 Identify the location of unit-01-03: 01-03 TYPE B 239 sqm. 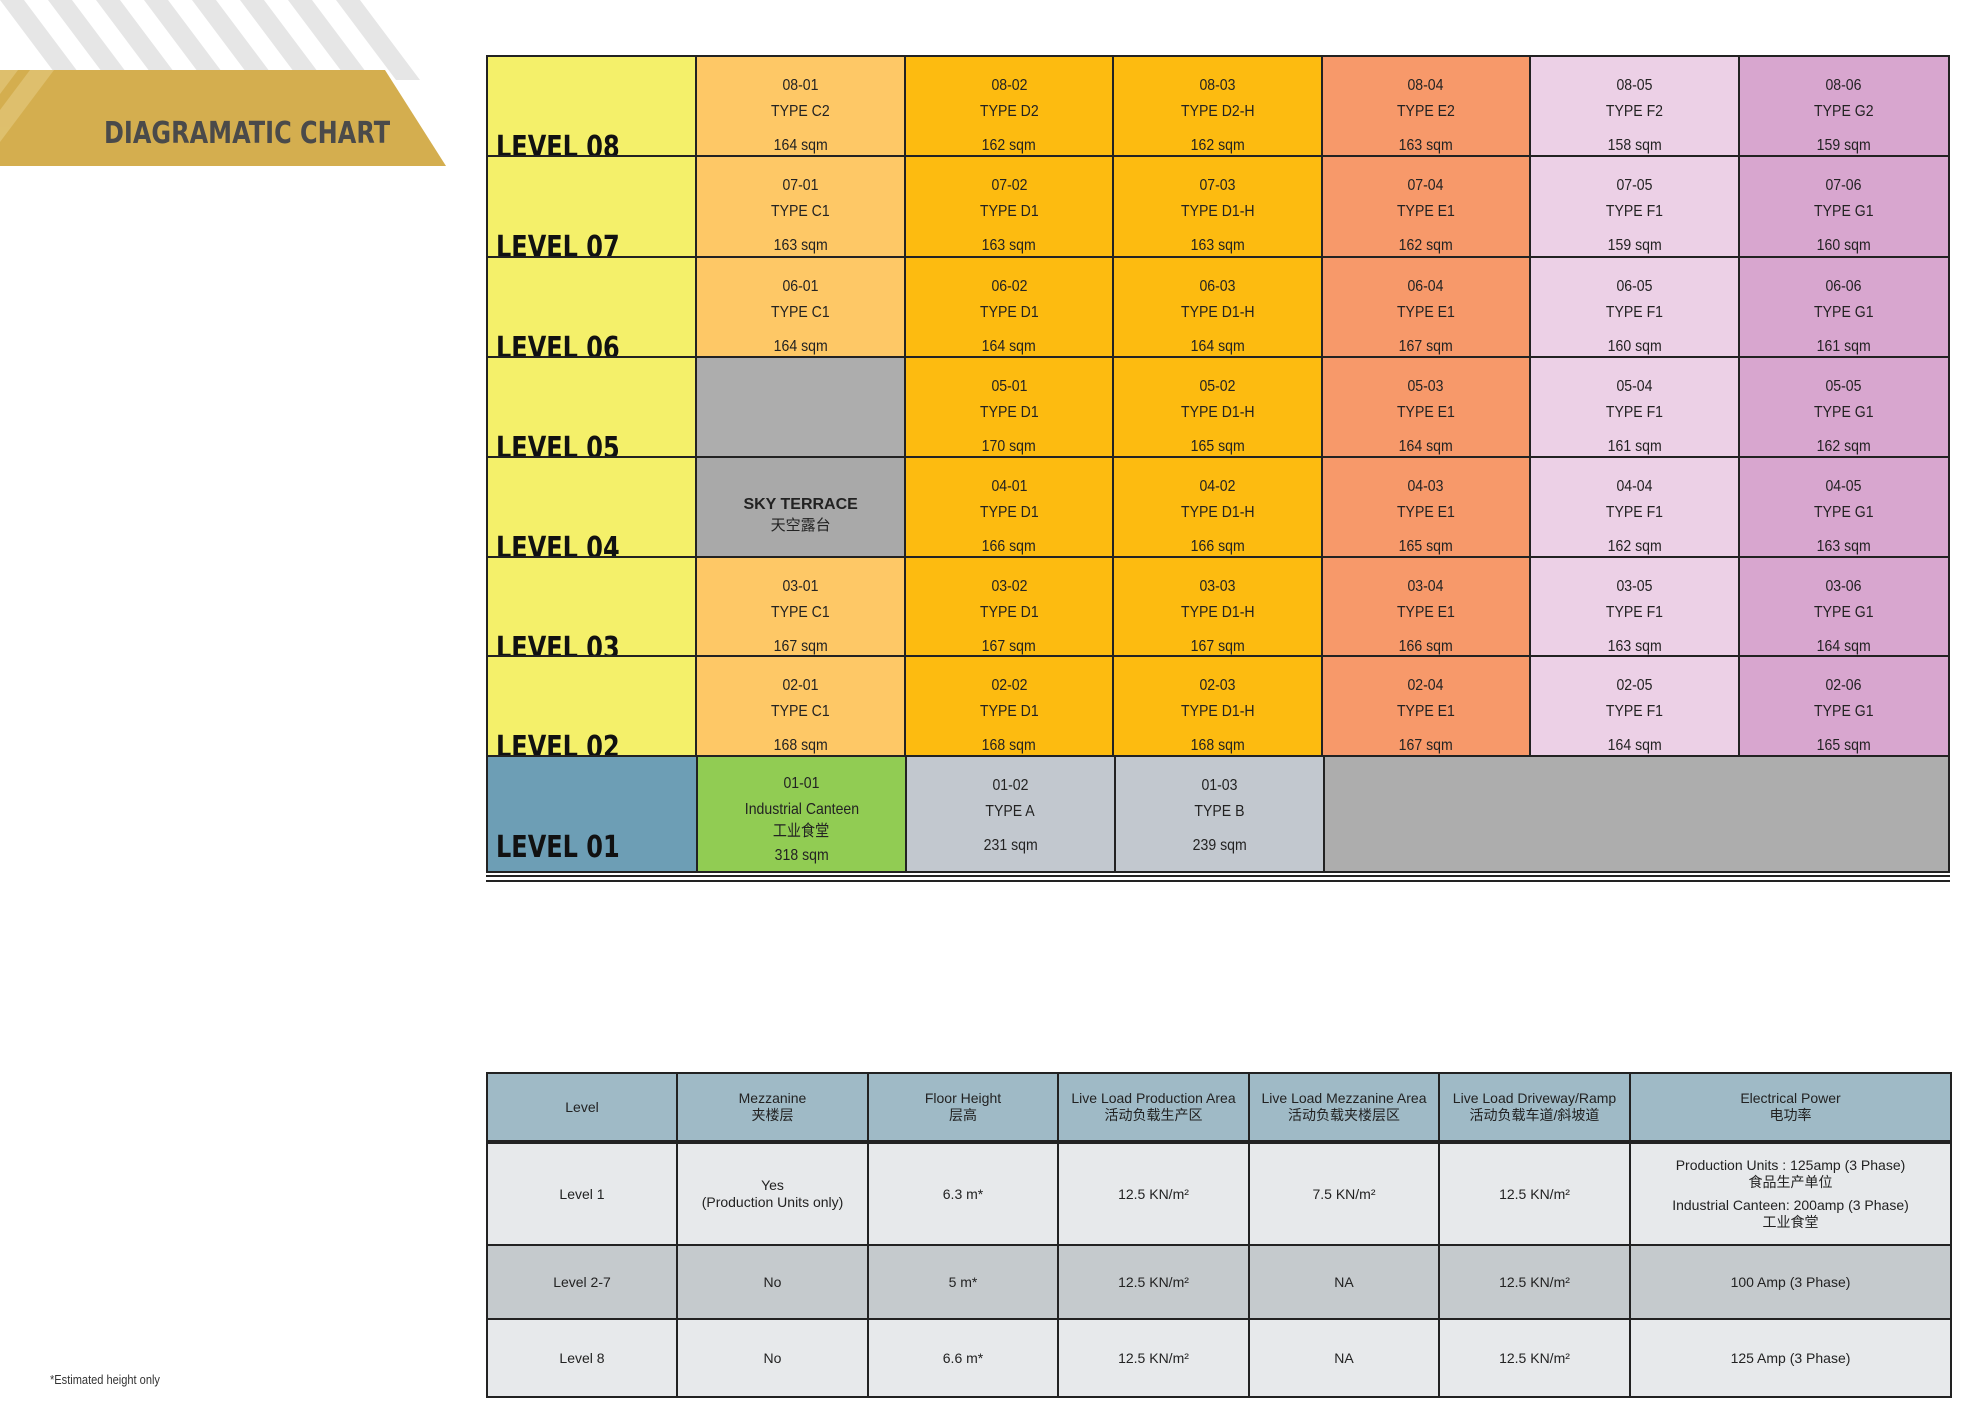
(1220, 814).